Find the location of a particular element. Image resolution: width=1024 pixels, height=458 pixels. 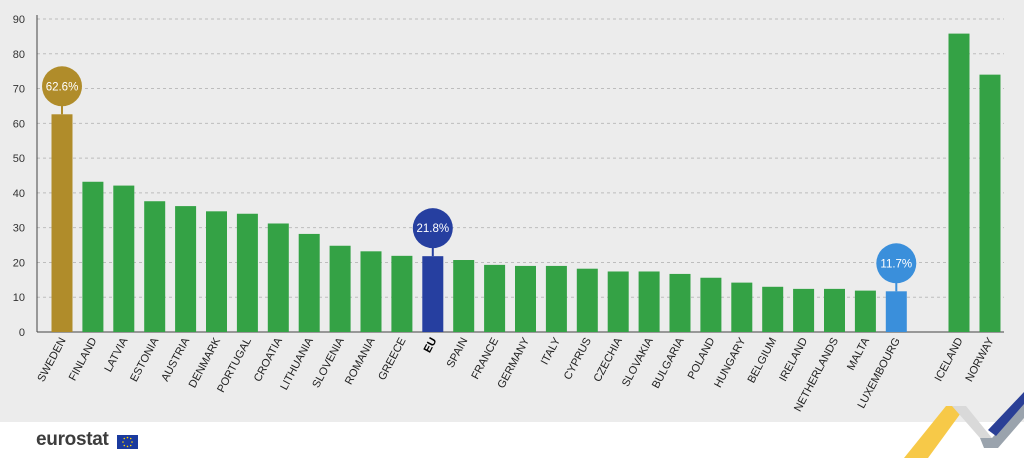

x-tick-label: BULGARIA is located at coordinates (668, 362).